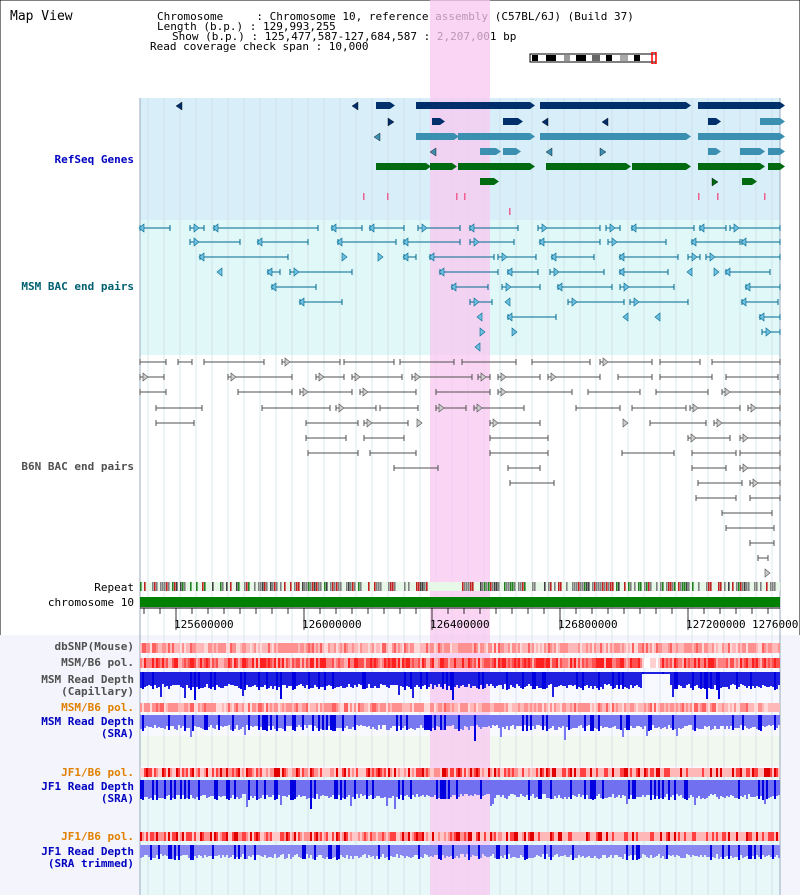 The width and height of the screenshot is (800, 895). Describe the element at coordinates (460, 624) in the screenshot. I see `axis-tick-label: 126400000` at that location.